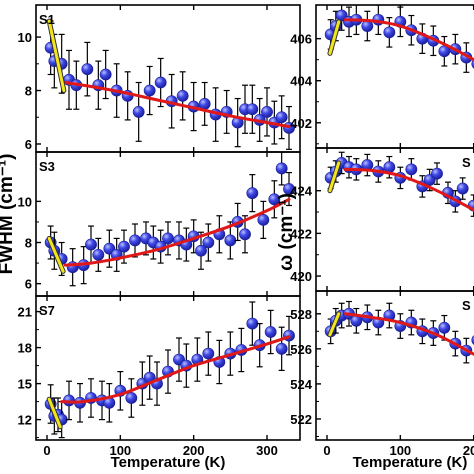  Describe the element at coordinates (28, 91) in the screenshot. I see `y-tick-label: 8` at that location.